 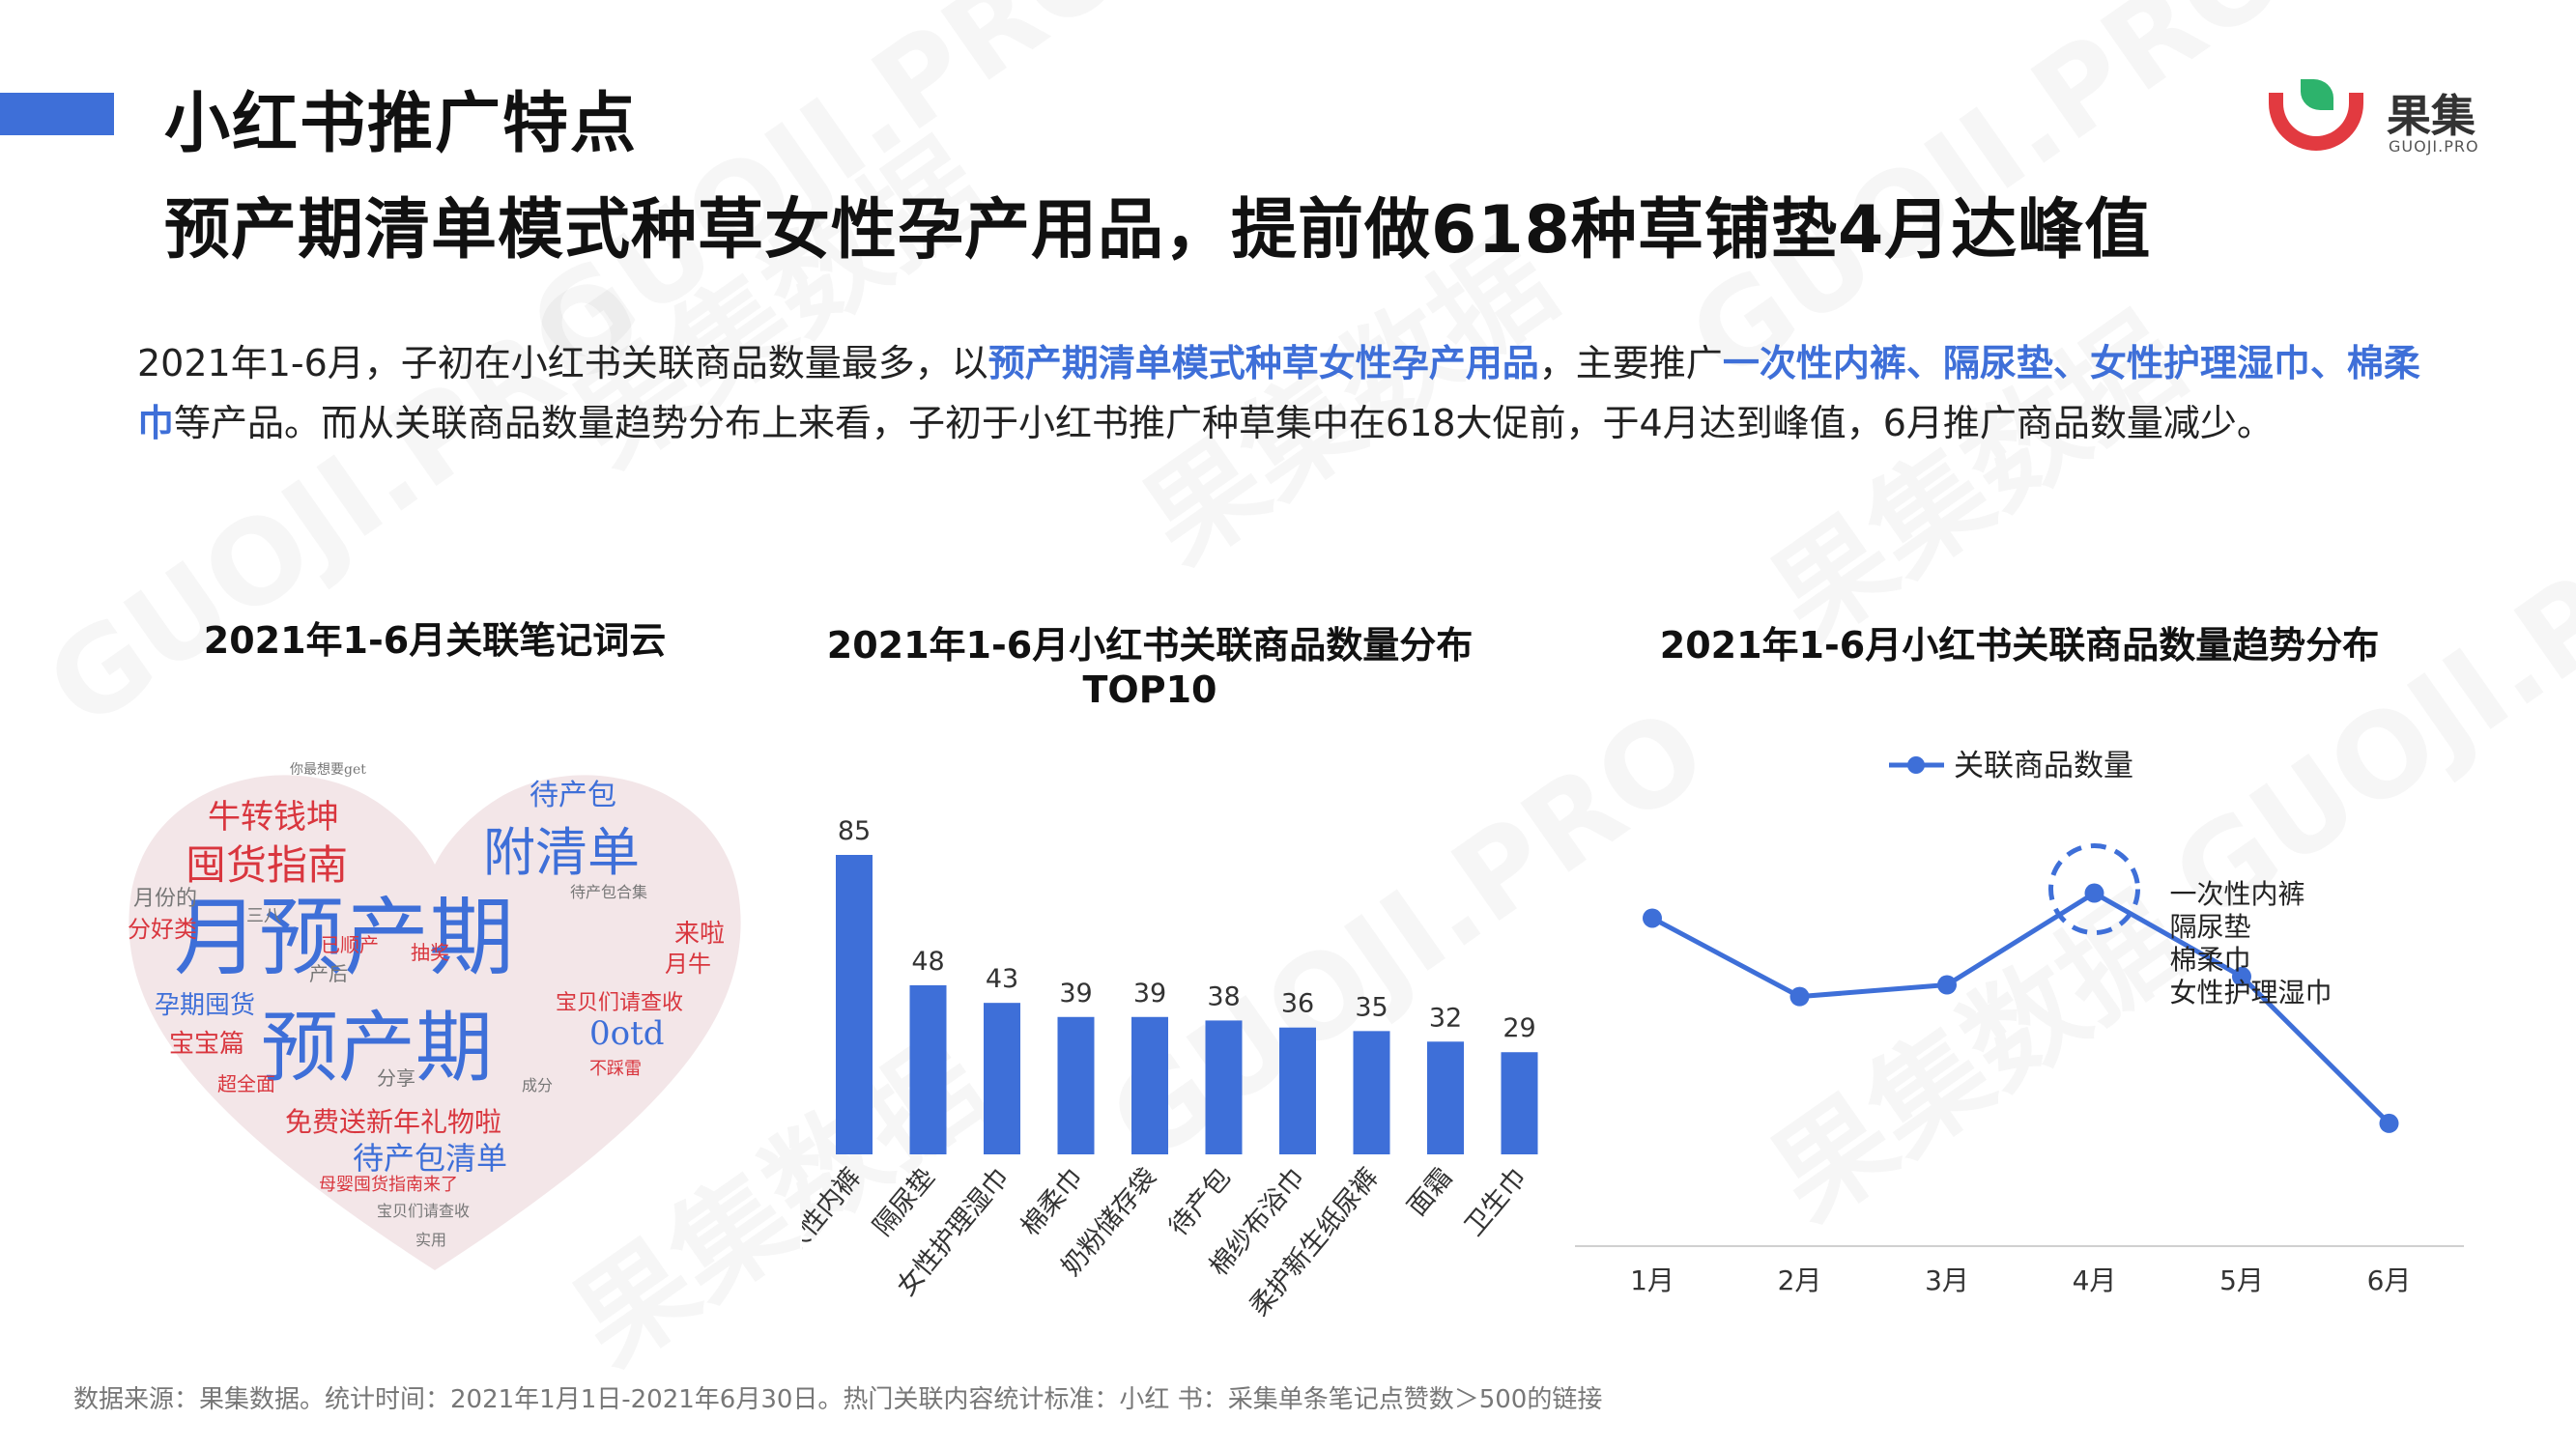 What do you see at coordinates (1224, 996) in the screenshot?
I see `bar-value-label: 38` at bounding box center [1224, 996].